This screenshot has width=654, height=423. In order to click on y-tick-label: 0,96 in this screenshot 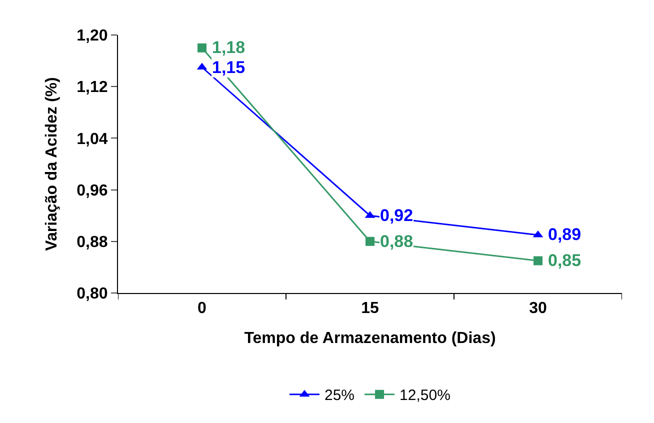, I will do `click(92, 191)`.